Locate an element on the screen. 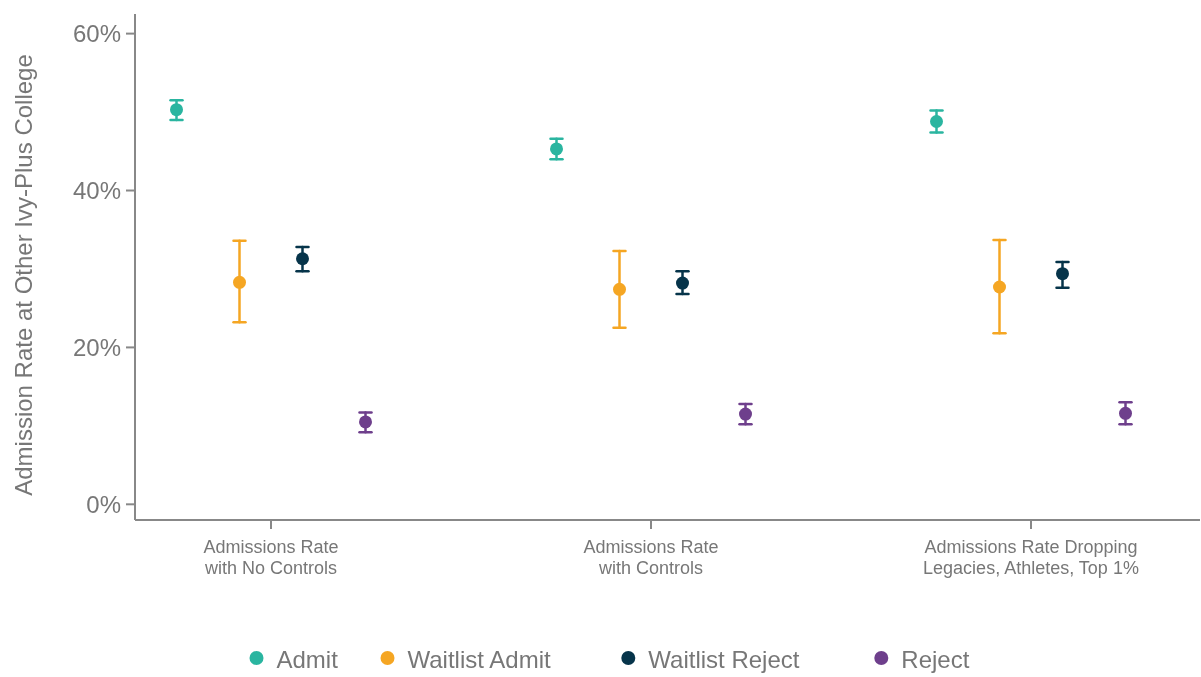 The width and height of the screenshot is (1201, 677). x-tick-label: Admissions Rate Dropping Legacies, Athletes, Top 1% is located at coordinates (1031, 557).